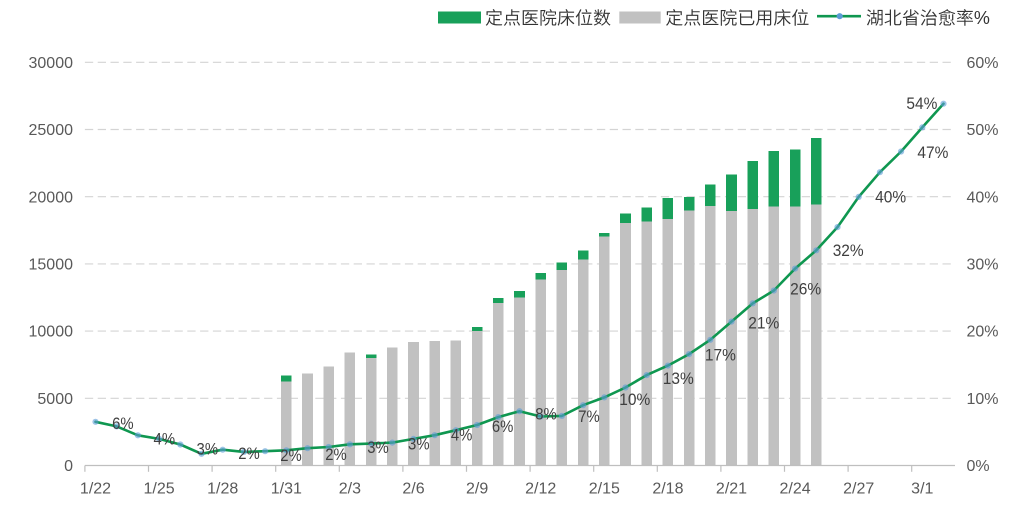  Describe the element at coordinates (540, 489) in the screenshot. I see `svg-text: 2/12` at that location.